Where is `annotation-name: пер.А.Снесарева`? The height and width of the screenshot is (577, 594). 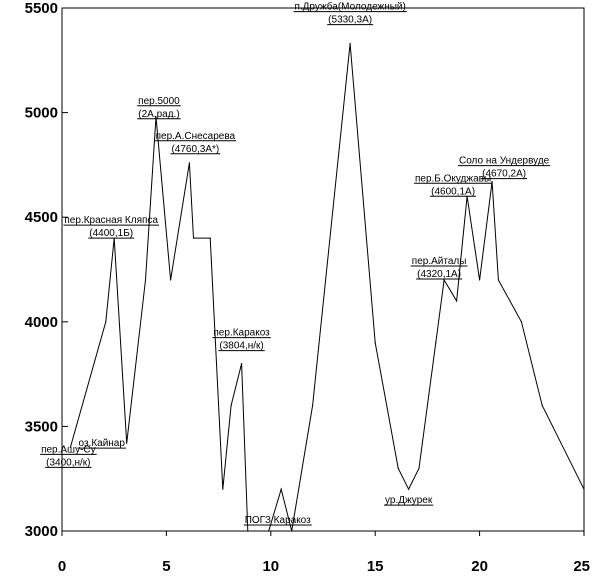
annotation-name: пер.А.Снесарева is located at coordinates (196, 136).